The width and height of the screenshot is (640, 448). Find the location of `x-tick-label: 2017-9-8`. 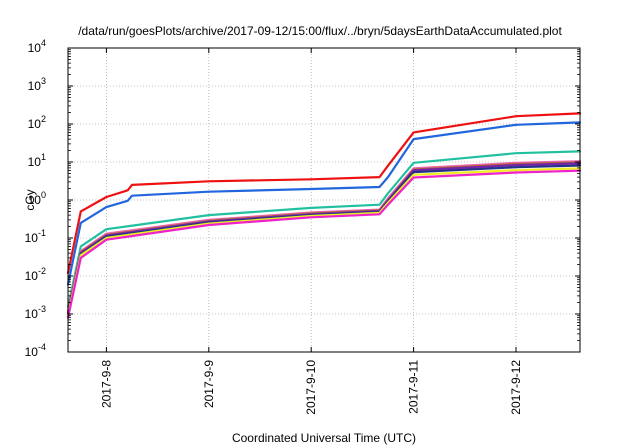

x-tick-label: 2017-9-8 is located at coordinates (106, 384).